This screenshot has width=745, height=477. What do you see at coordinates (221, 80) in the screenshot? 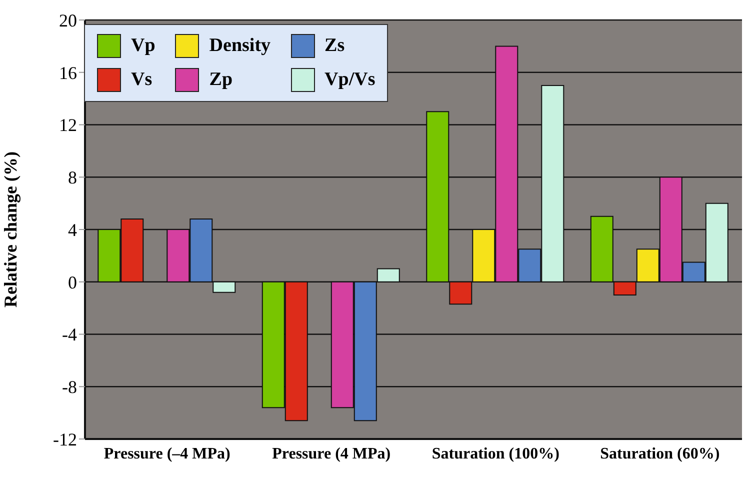
I see `legend-label: Zp` at bounding box center [221, 80].